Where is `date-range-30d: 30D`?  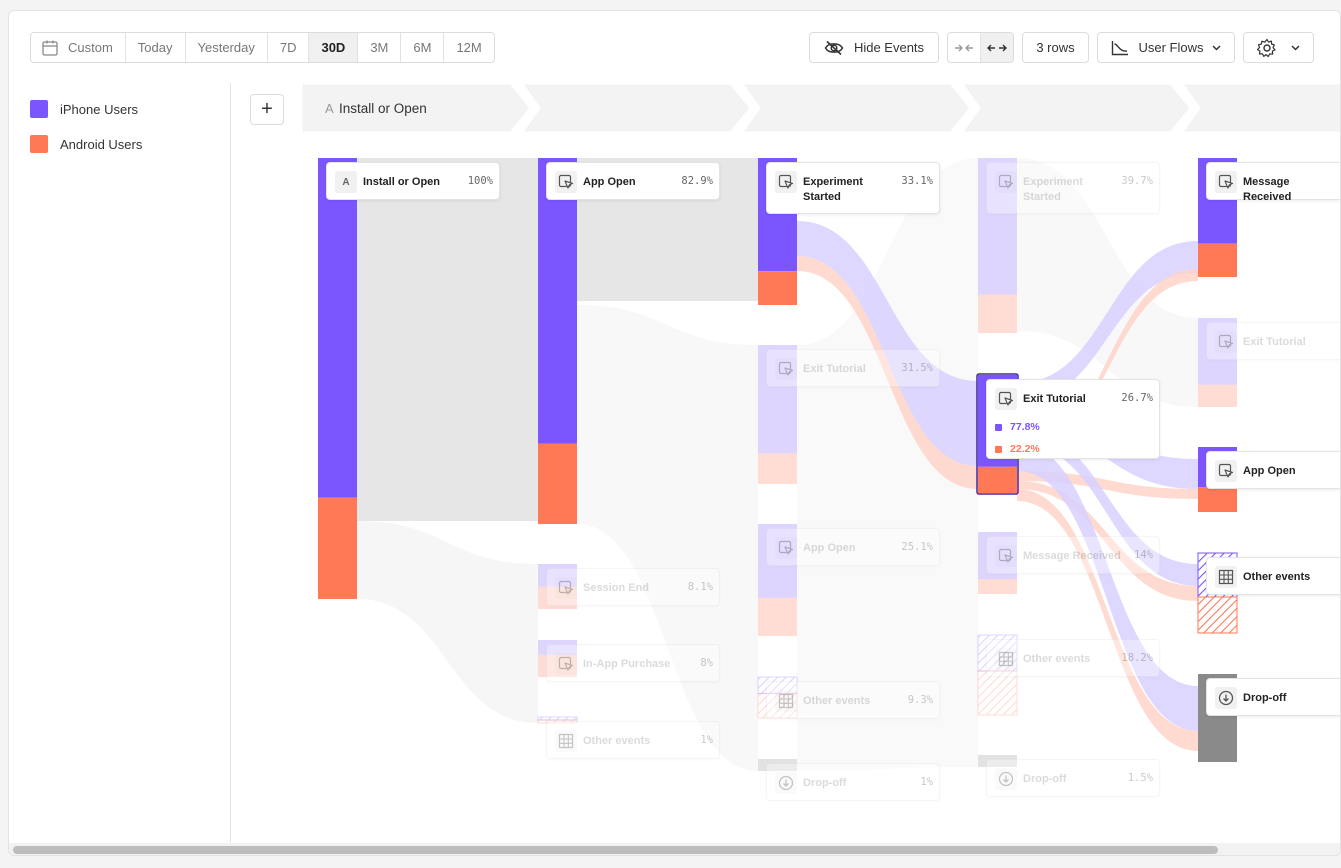
date-range-30d: 30D is located at coordinates (334, 47).